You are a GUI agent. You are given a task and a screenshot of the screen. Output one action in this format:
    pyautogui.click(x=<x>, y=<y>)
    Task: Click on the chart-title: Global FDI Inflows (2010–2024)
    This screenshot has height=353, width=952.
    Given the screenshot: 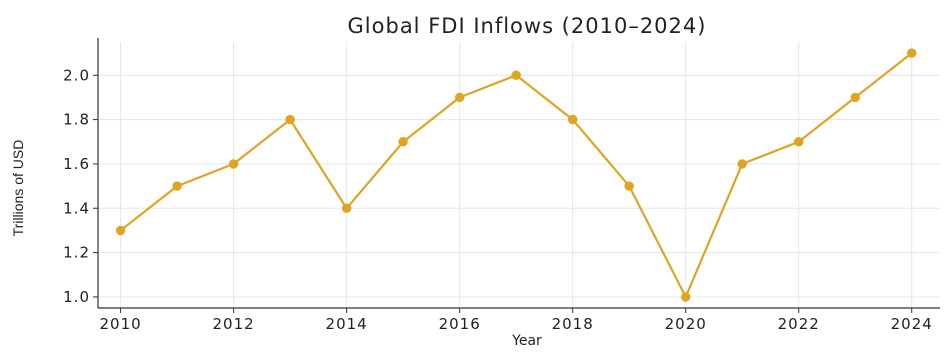 What is the action you would take?
    pyautogui.click(x=527, y=26)
    